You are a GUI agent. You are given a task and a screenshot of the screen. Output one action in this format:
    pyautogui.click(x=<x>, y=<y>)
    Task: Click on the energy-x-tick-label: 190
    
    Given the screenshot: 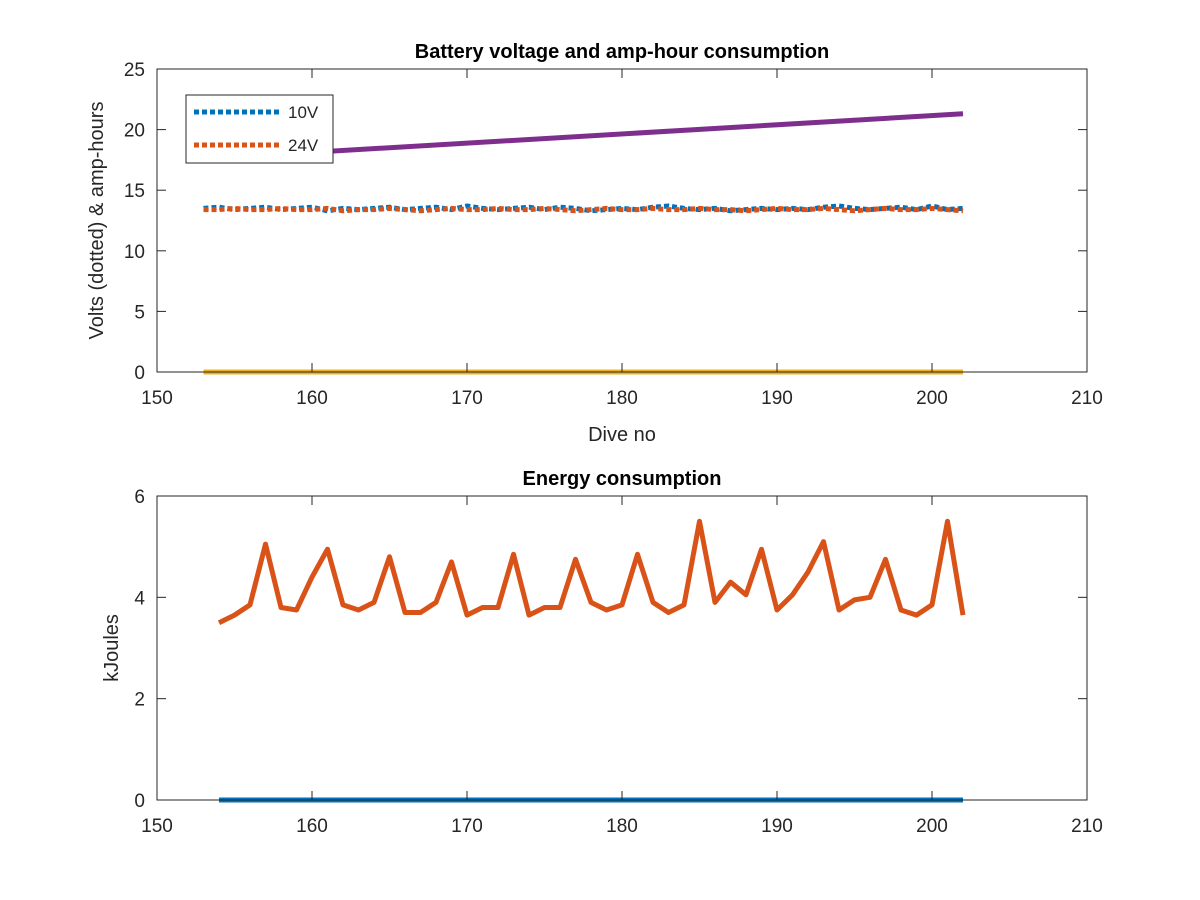 What is the action you would take?
    pyautogui.click(x=777, y=826)
    